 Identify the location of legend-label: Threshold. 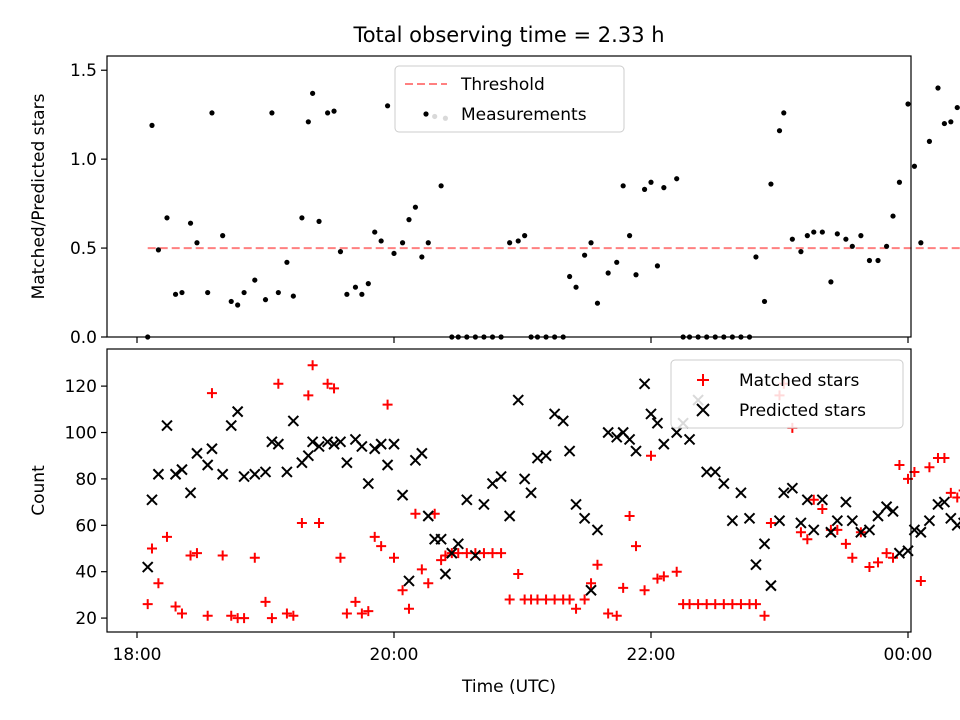
(502, 85).